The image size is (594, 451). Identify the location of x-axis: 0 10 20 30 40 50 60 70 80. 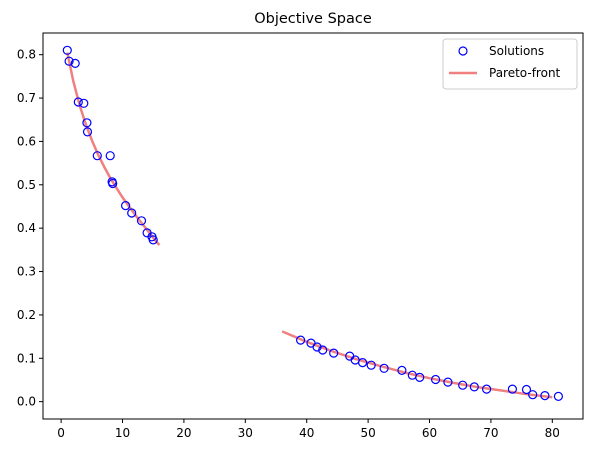
(308, 429).